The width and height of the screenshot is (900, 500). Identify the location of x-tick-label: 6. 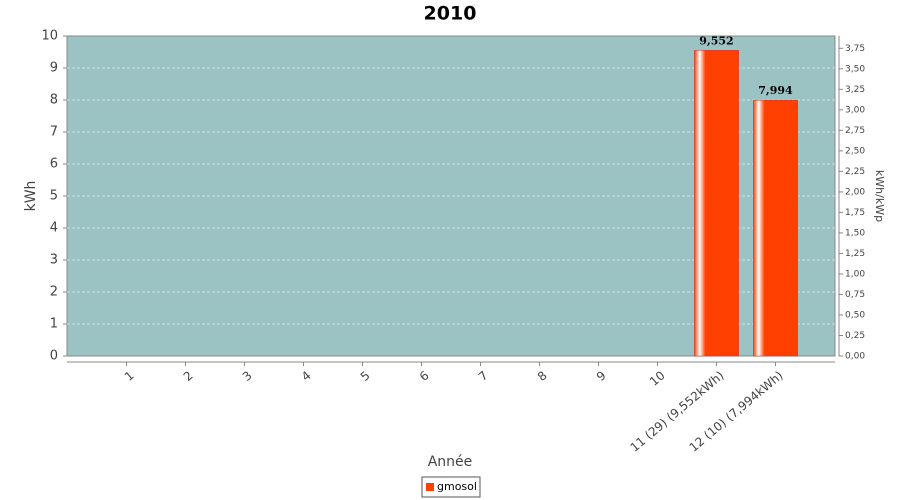
(424, 376).